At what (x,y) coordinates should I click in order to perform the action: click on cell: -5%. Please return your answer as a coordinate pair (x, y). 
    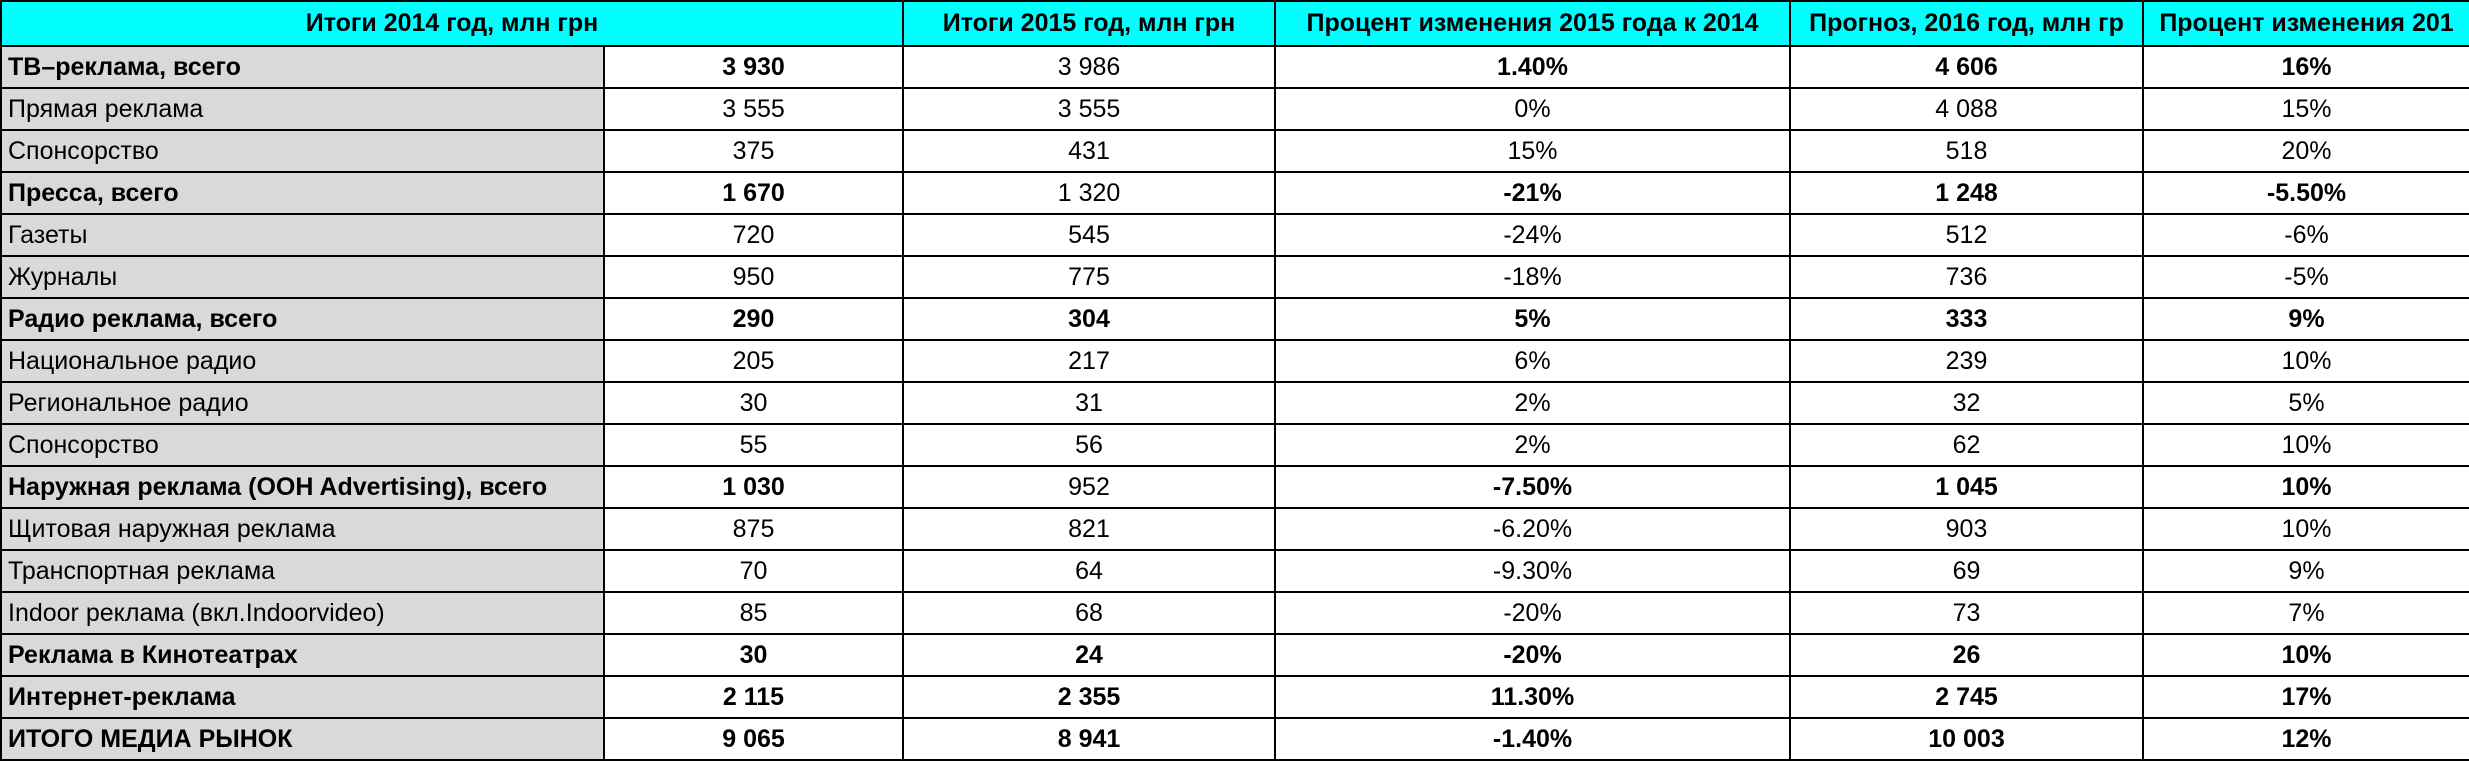
    Looking at the image, I should click on (2305, 277).